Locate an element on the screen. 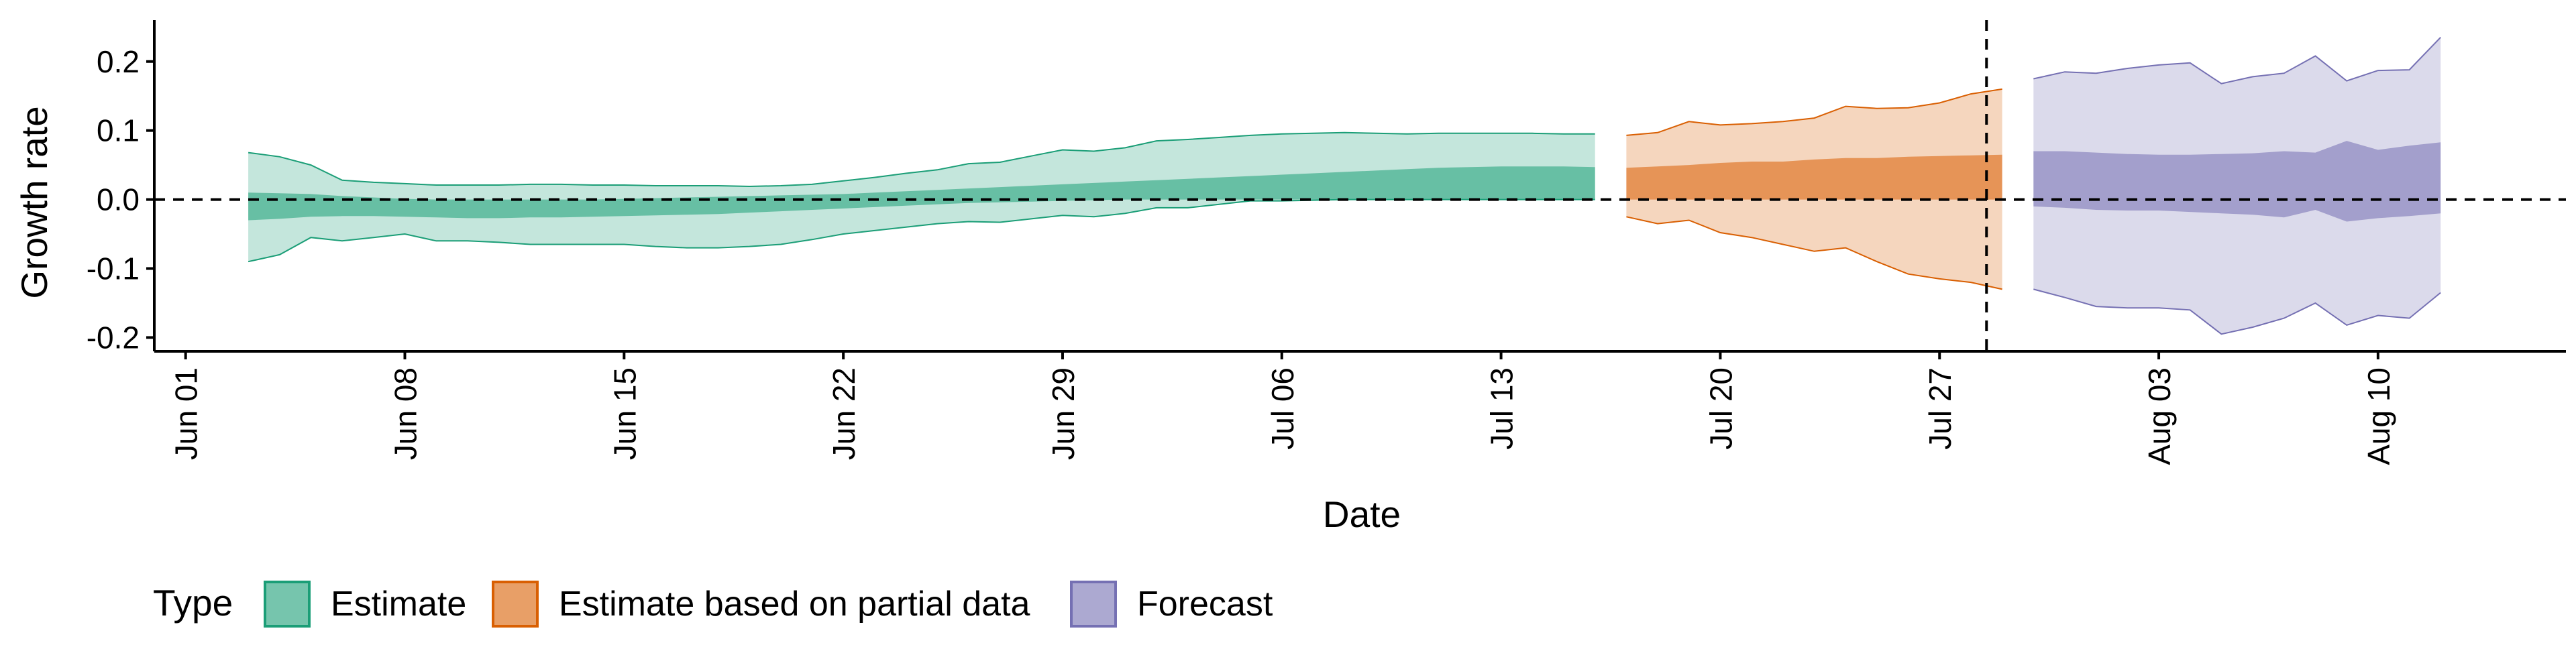  x-tick-label: Jul 13 is located at coordinates (1502, 408).